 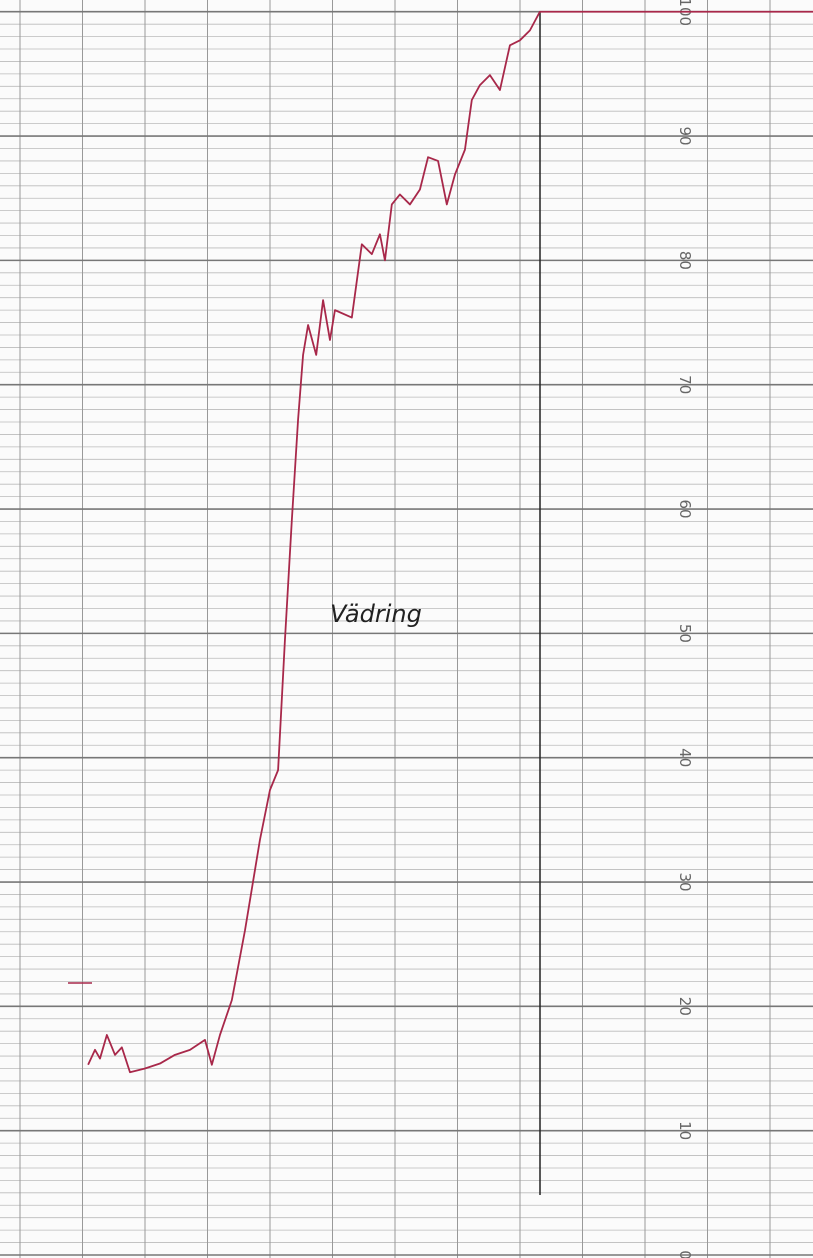 I want to click on y-tick-label: 0, so click(x=685, y=1254).